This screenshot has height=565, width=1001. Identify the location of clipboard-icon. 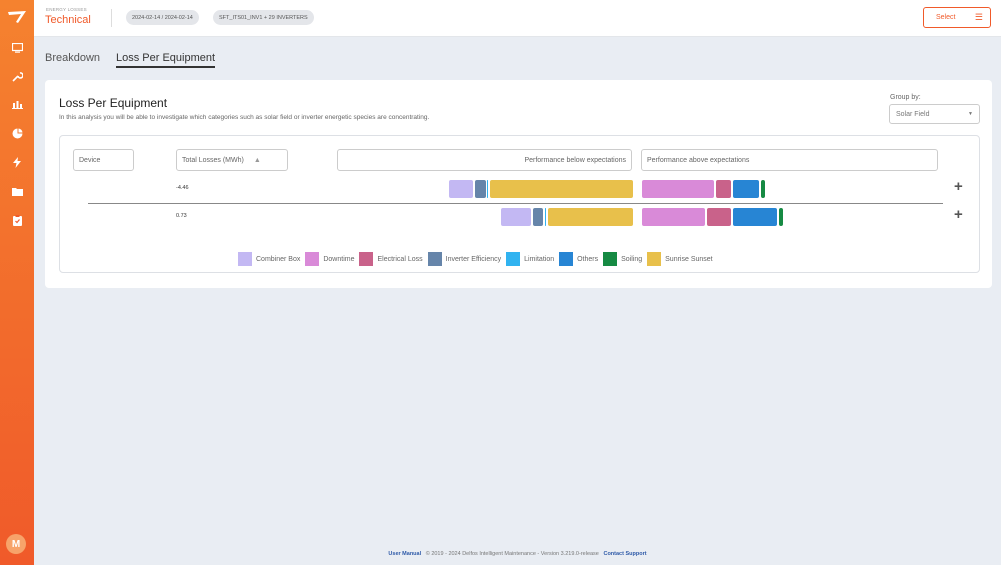
(17, 220).